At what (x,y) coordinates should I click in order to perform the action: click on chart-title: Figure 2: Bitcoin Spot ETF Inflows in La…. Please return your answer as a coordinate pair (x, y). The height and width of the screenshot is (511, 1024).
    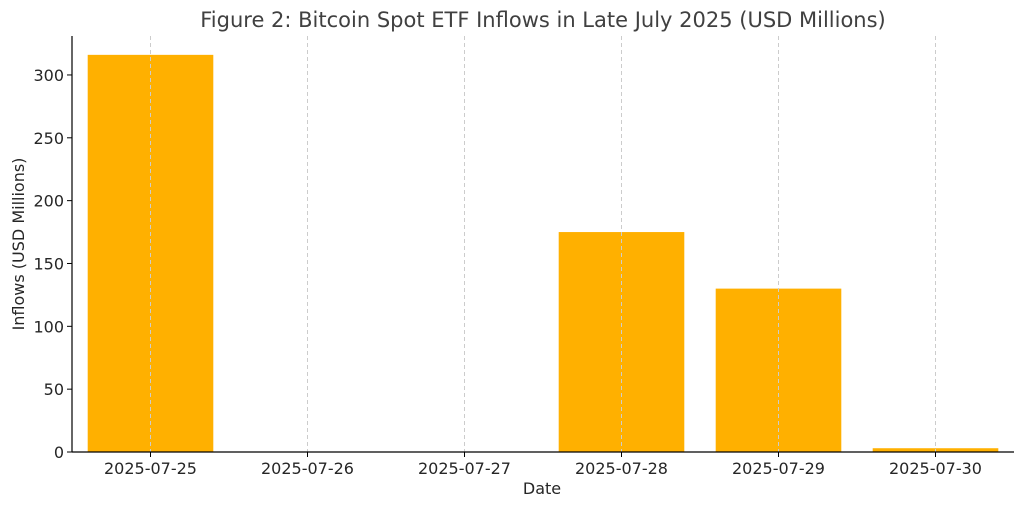
    Looking at the image, I should click on (543, 20).